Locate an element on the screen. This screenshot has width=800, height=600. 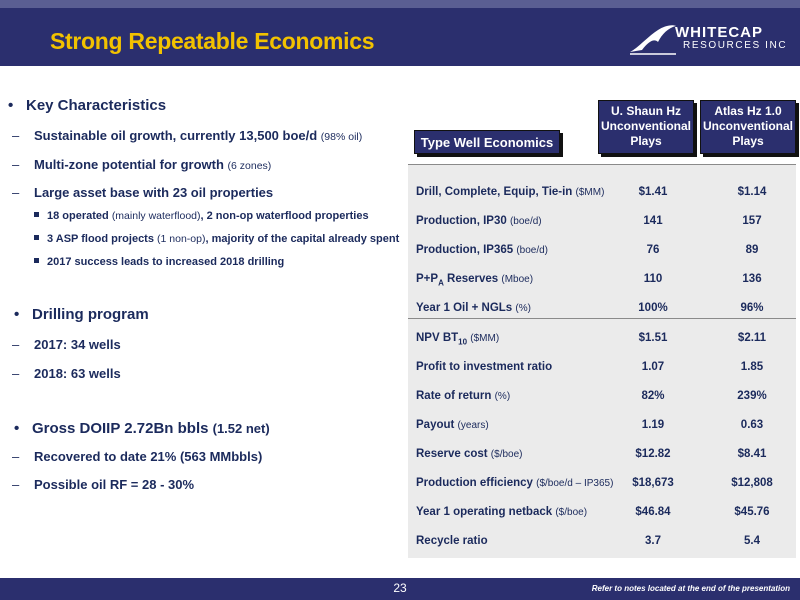
sub-item-text: , majority of the capital already spent is located at coordinates (302, 239).